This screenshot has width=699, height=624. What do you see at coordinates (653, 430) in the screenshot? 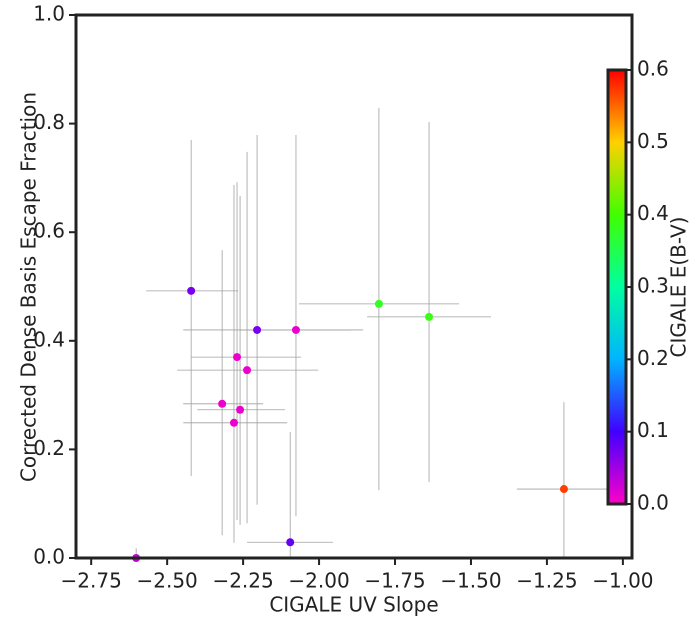
I see `colorbar-tick-label: 0.1` at bounding box center [653, 430].